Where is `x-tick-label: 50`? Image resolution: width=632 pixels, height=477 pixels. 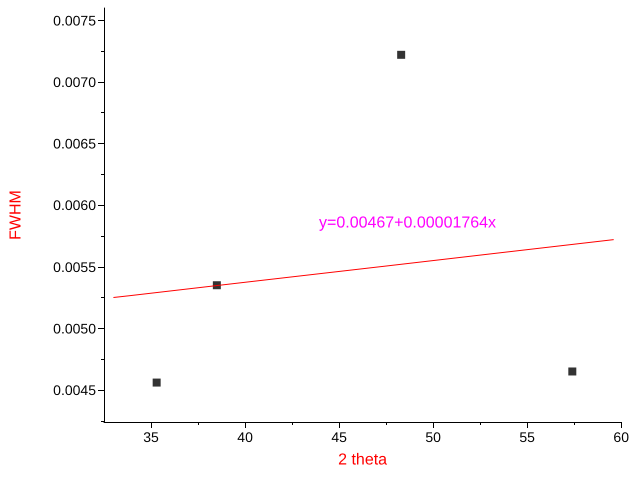
x-tick-label: 50 is located at coordinates (433, 437).